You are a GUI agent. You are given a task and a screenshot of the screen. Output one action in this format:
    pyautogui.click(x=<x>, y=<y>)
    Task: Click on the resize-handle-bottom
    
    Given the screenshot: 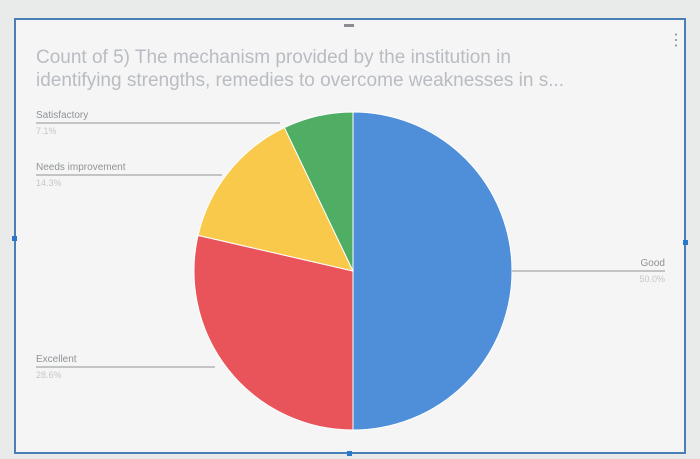 What is the action you would take?
    pyautogui.click(x=349, y=453)
    